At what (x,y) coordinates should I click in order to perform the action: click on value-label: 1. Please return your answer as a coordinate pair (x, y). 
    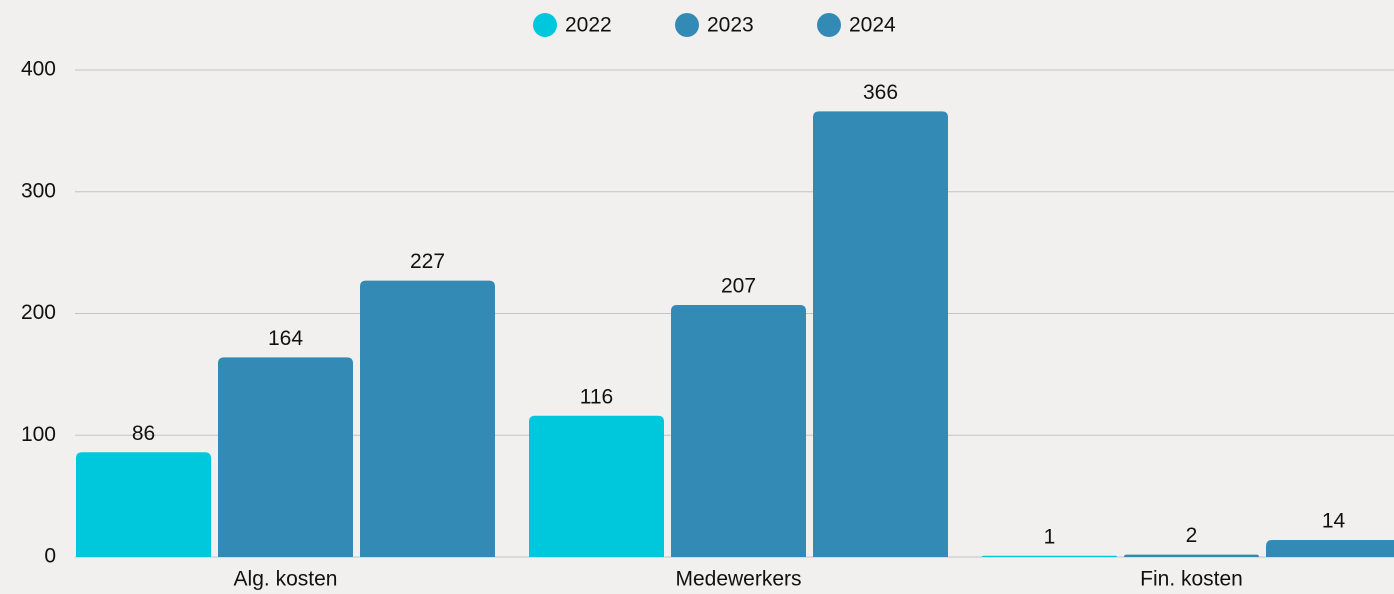
    Looking at the image, I should click on (1050, 536).